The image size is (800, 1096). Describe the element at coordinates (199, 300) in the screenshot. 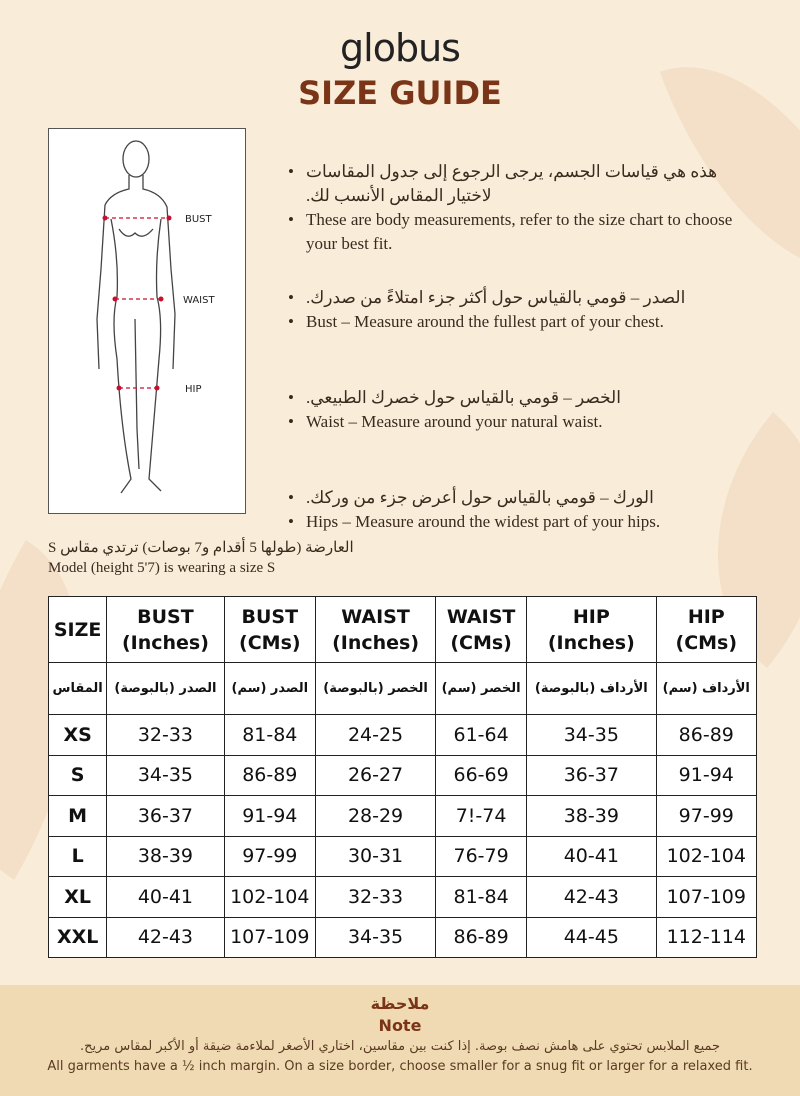

I see `waist-label: WAIST` at that location.